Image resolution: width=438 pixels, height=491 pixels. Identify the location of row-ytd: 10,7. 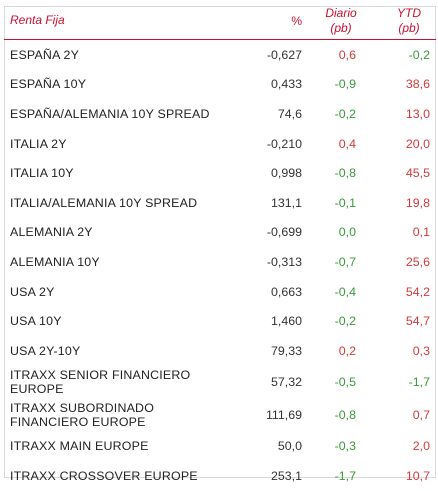
(417, 475).